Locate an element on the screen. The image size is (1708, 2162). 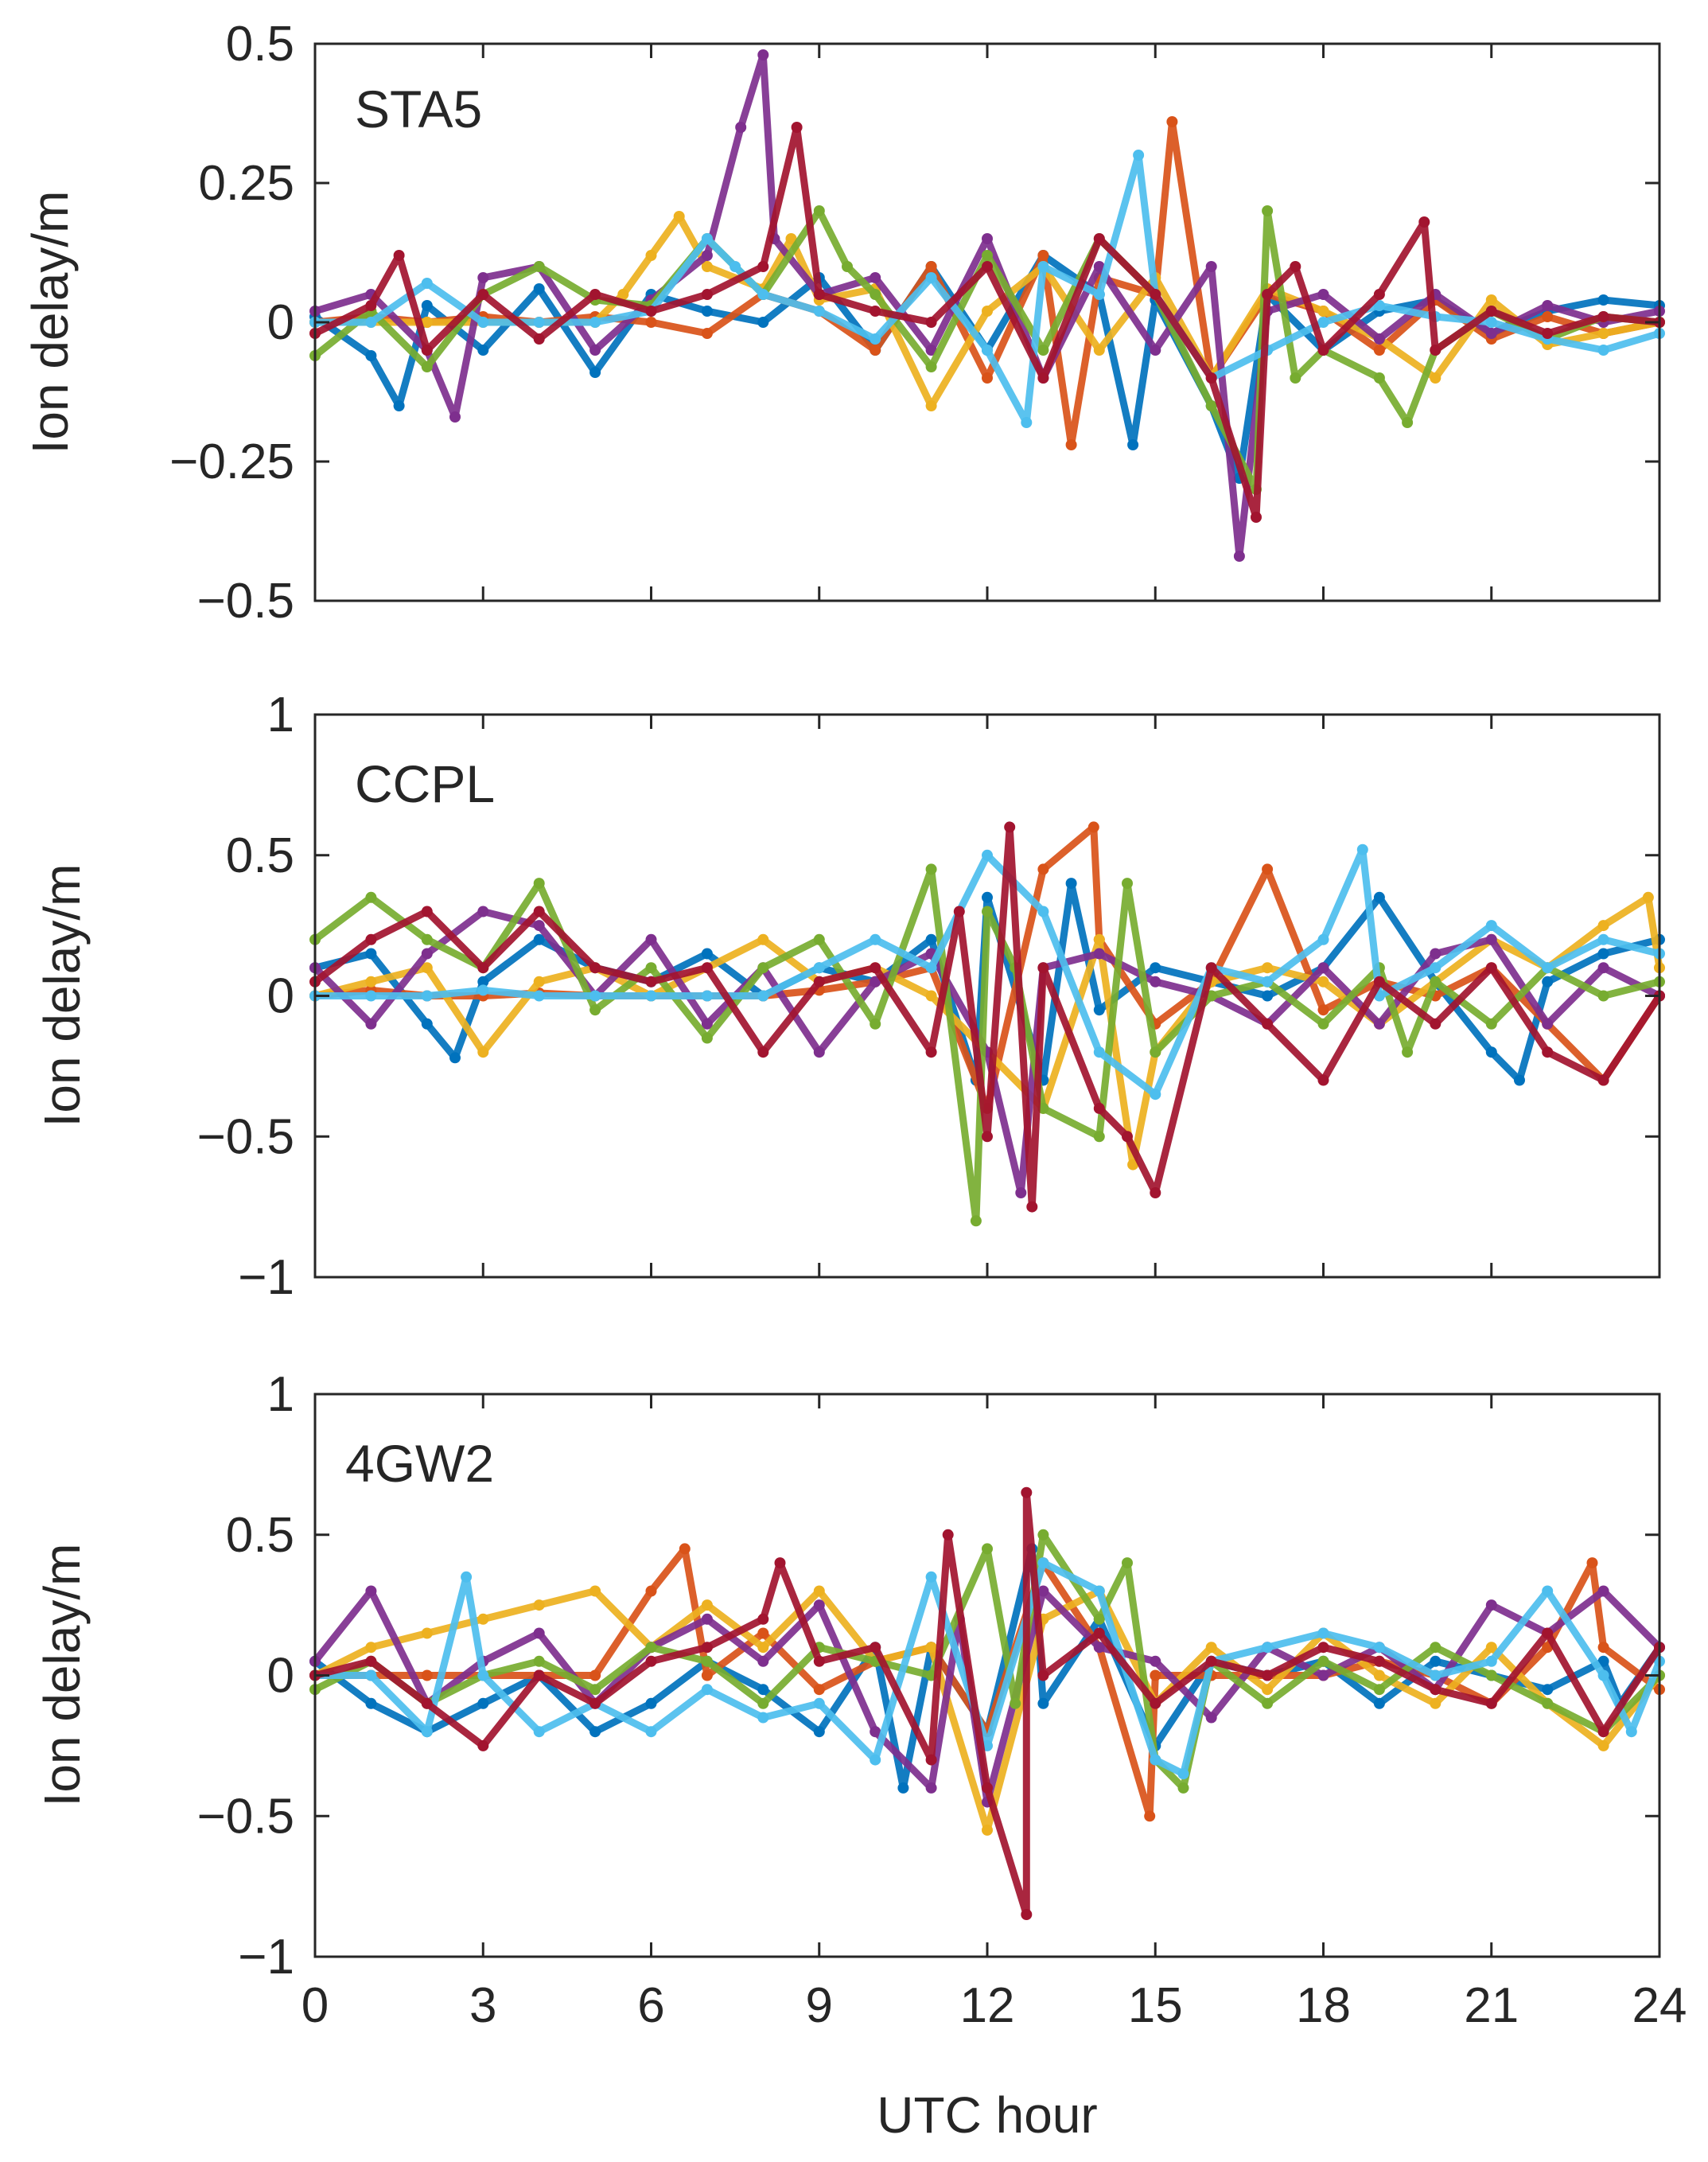
y-tick-label: 1 is located at coordinates (280, 1394).